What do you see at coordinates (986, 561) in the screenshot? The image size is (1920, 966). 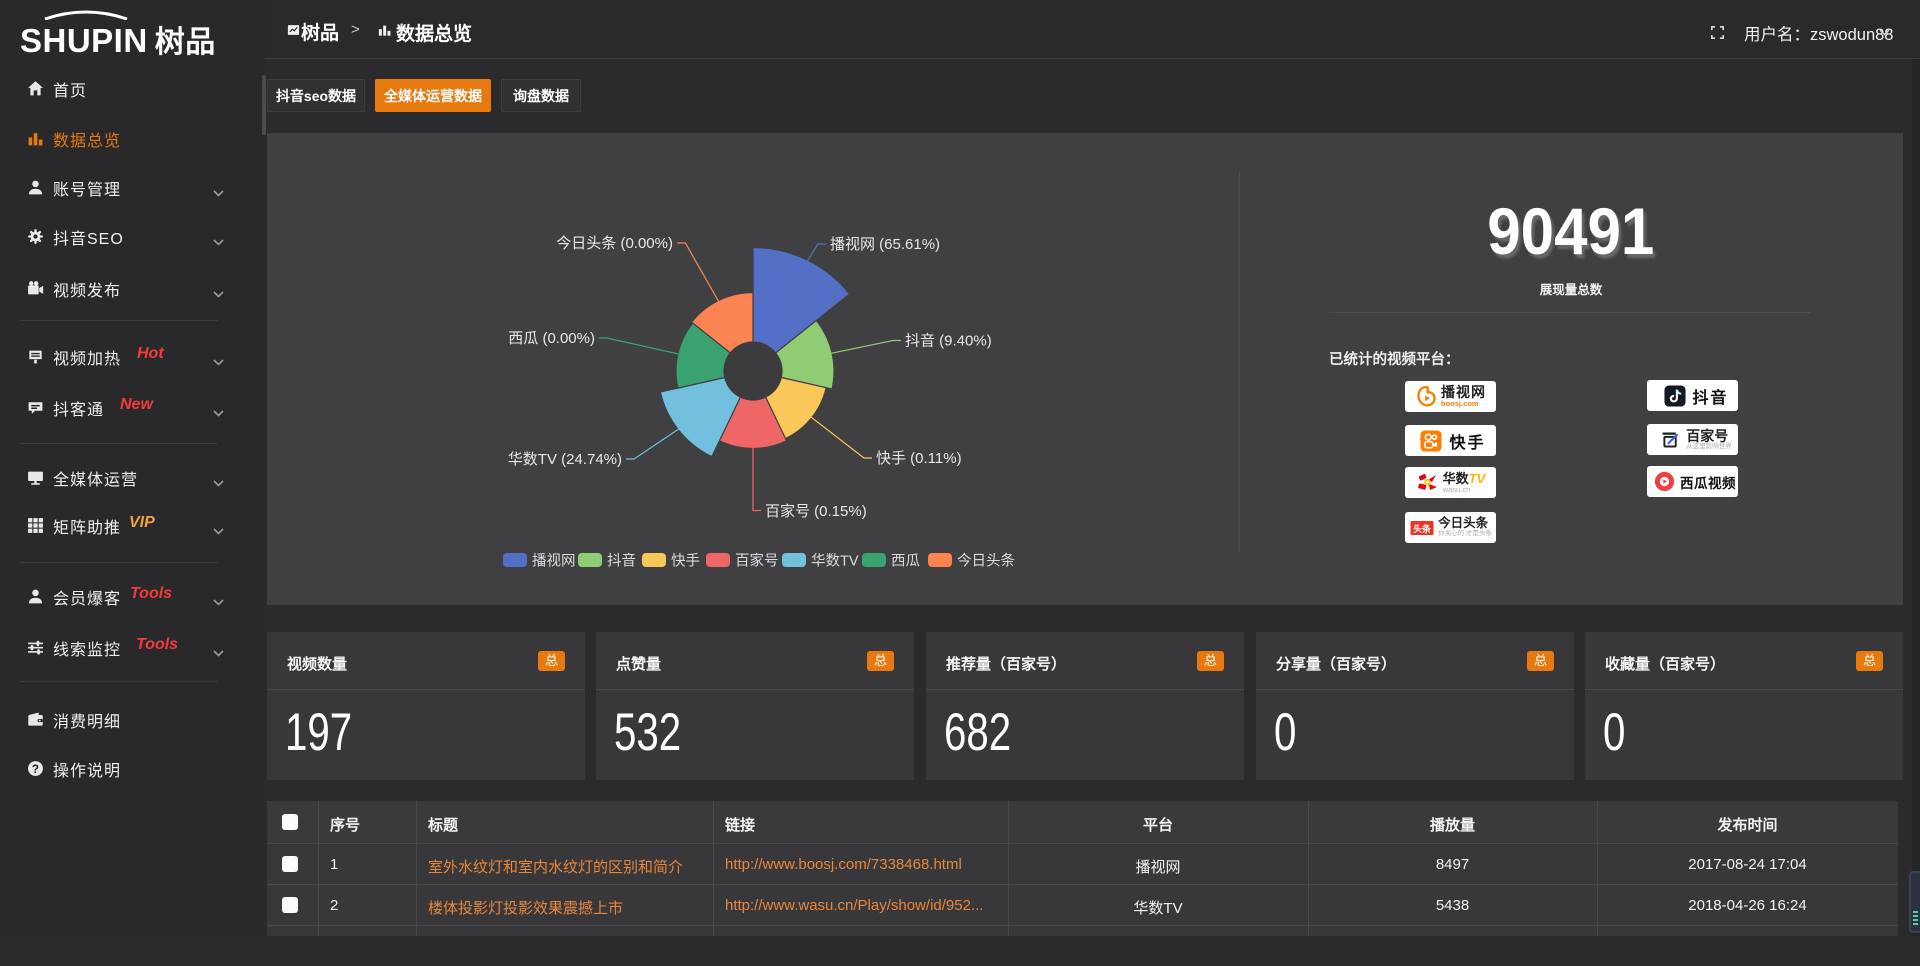 I see `svg-text: 今日头条` at bounding box center [986, 561].